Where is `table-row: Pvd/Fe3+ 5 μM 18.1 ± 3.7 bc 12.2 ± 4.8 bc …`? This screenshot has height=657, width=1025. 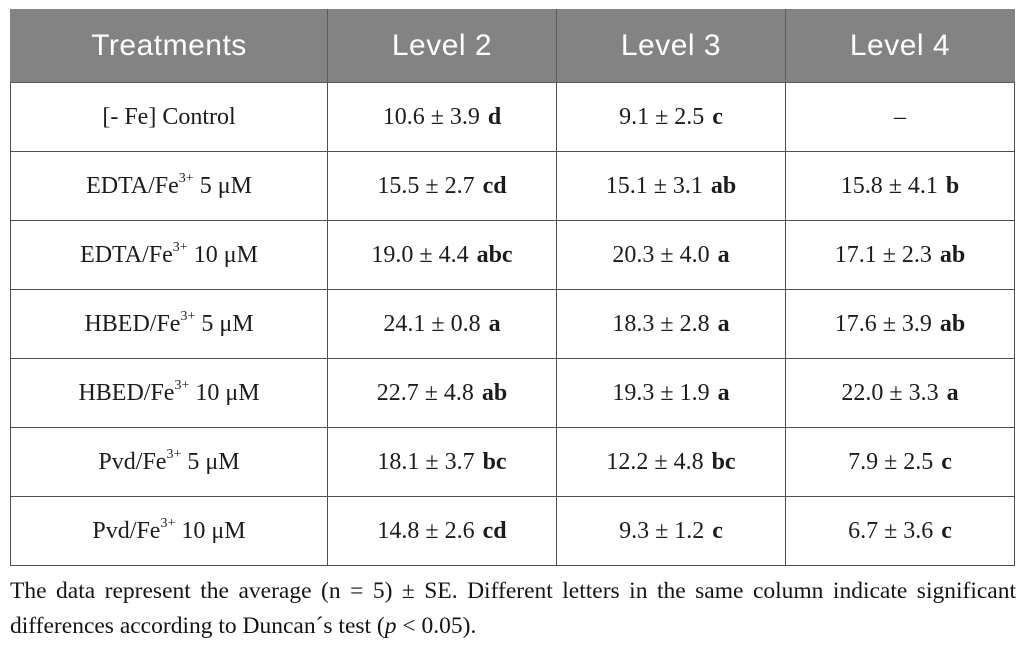 table-row: Pvd/Fe3+ 5 μM 18.1 ± 3.7 bc 12.2 ± 4.8 bc … is located at coordinates (512, 462).